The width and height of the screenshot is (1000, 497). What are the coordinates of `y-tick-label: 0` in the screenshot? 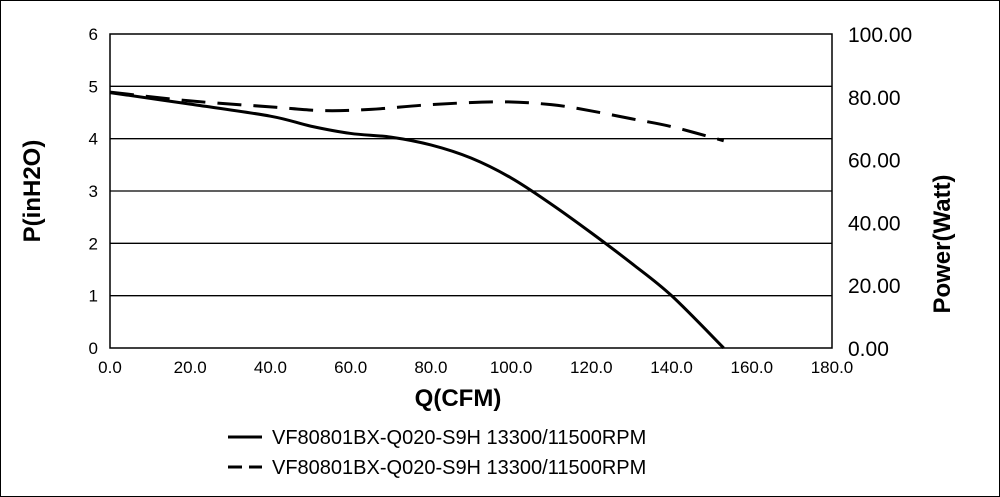 It's located at (93, 348).